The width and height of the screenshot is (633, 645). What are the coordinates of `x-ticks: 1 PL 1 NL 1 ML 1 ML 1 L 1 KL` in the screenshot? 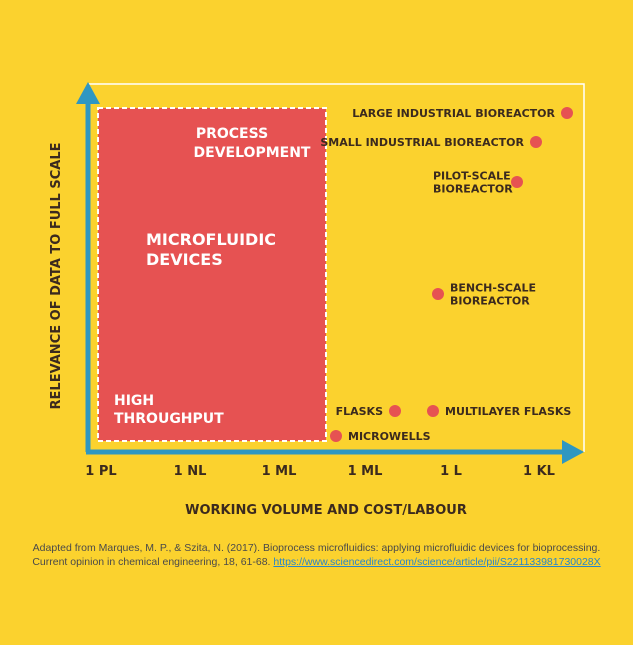 It's located at (320, 471).